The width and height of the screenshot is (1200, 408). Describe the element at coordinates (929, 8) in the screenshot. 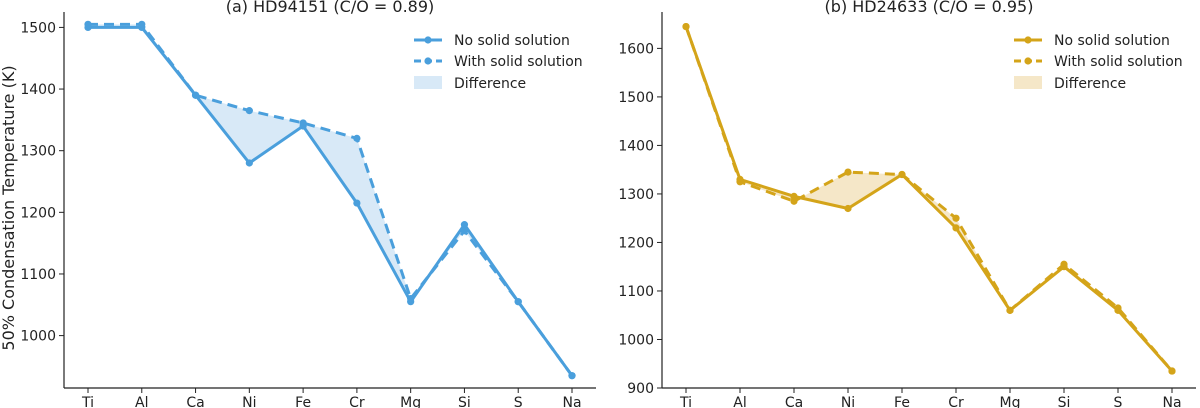

I see `chart-title: (b) HD24633 (C/O = 0.95)` at that location.